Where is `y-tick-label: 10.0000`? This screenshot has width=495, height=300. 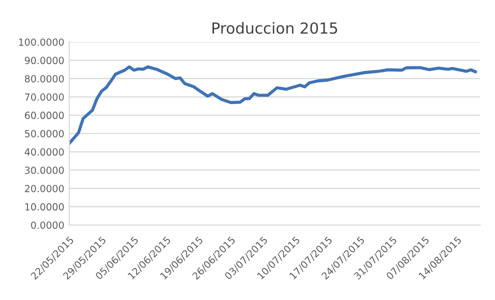
y-tick-label: 10.0000 is located at coordinates (44, 207).